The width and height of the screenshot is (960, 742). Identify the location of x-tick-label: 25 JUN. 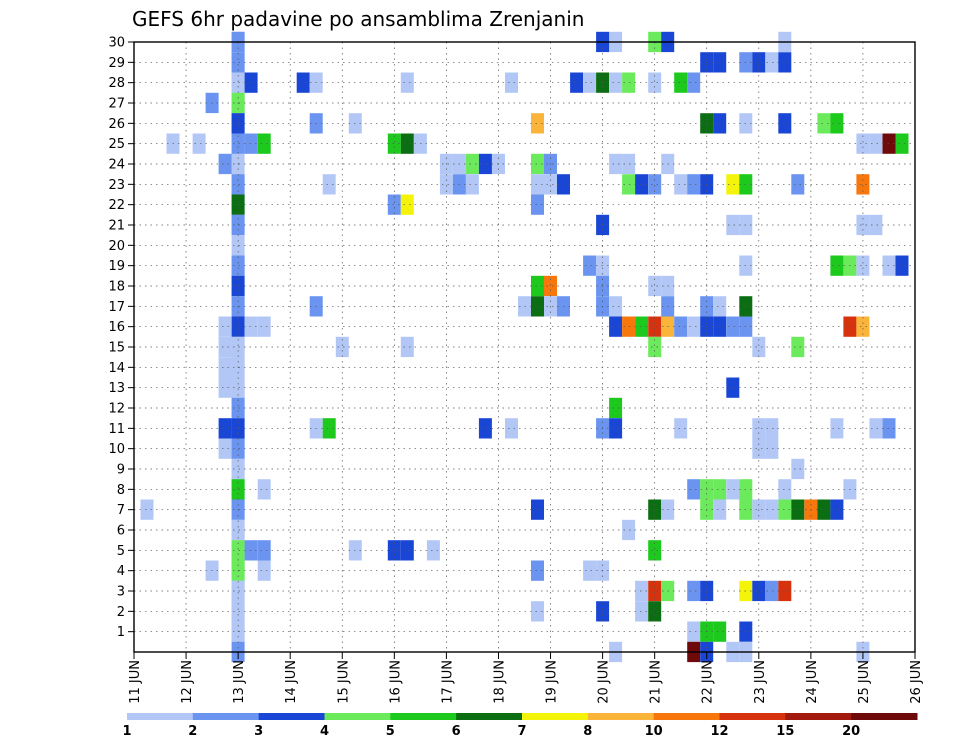
(864, 682).